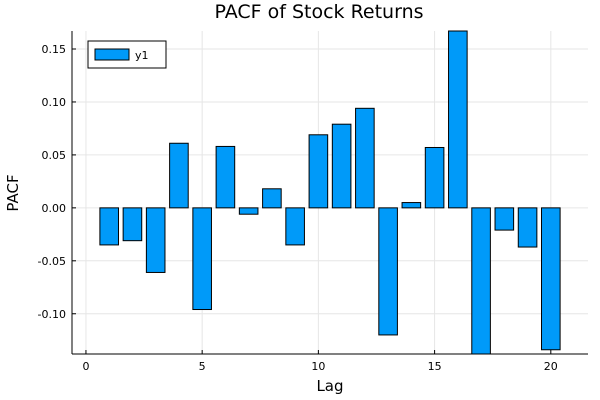 The width and height of the screenshot is (600, 400). Describe the element at coordinates (52, 314) in the screenshot. I see `y-tick-label: -0.10` at that location.